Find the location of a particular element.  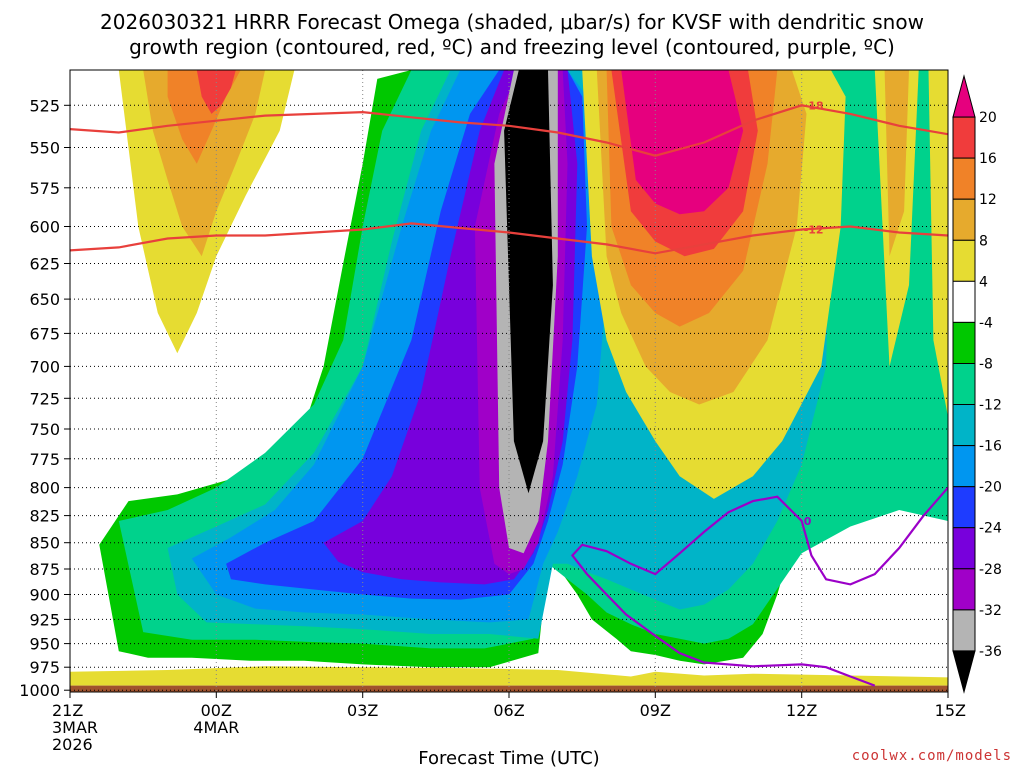

colorbar-label-13: -36 is located at coordinates (990, 652).